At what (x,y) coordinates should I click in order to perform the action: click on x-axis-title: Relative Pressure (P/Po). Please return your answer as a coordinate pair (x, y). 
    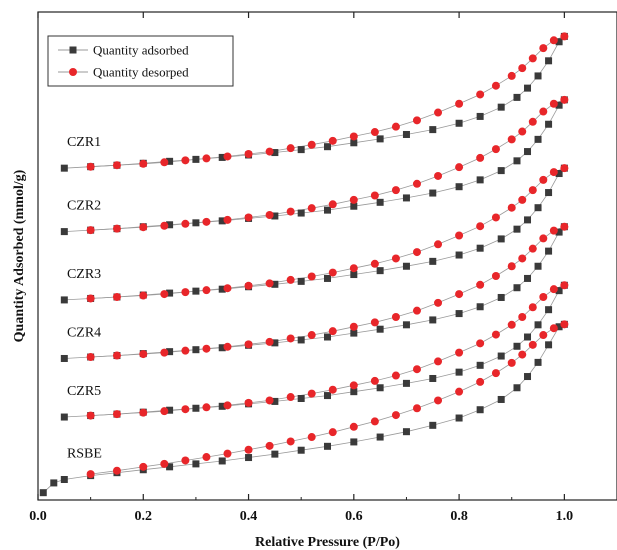
    Looking at the image, I should click on (327, 542).